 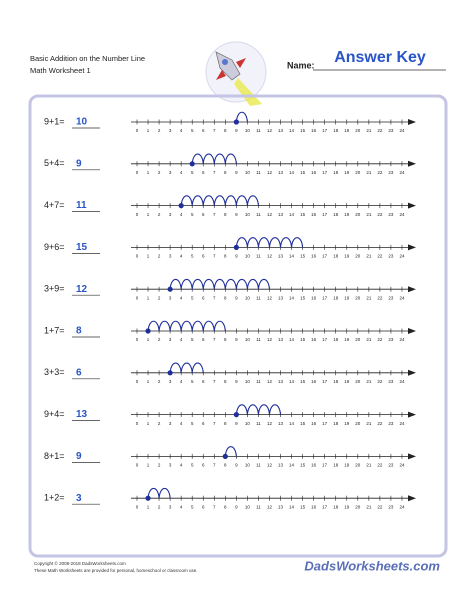 What do you see at coordinates (54, 163) in the screenshot?
I see `expression: 5+4=` at bounding box center [54, 163].